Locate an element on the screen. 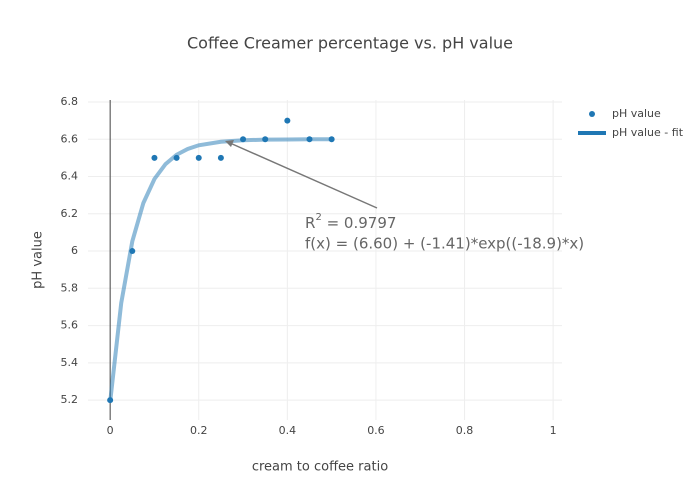  y-tick-label: 6.4 is located at coordinates (70, 176).